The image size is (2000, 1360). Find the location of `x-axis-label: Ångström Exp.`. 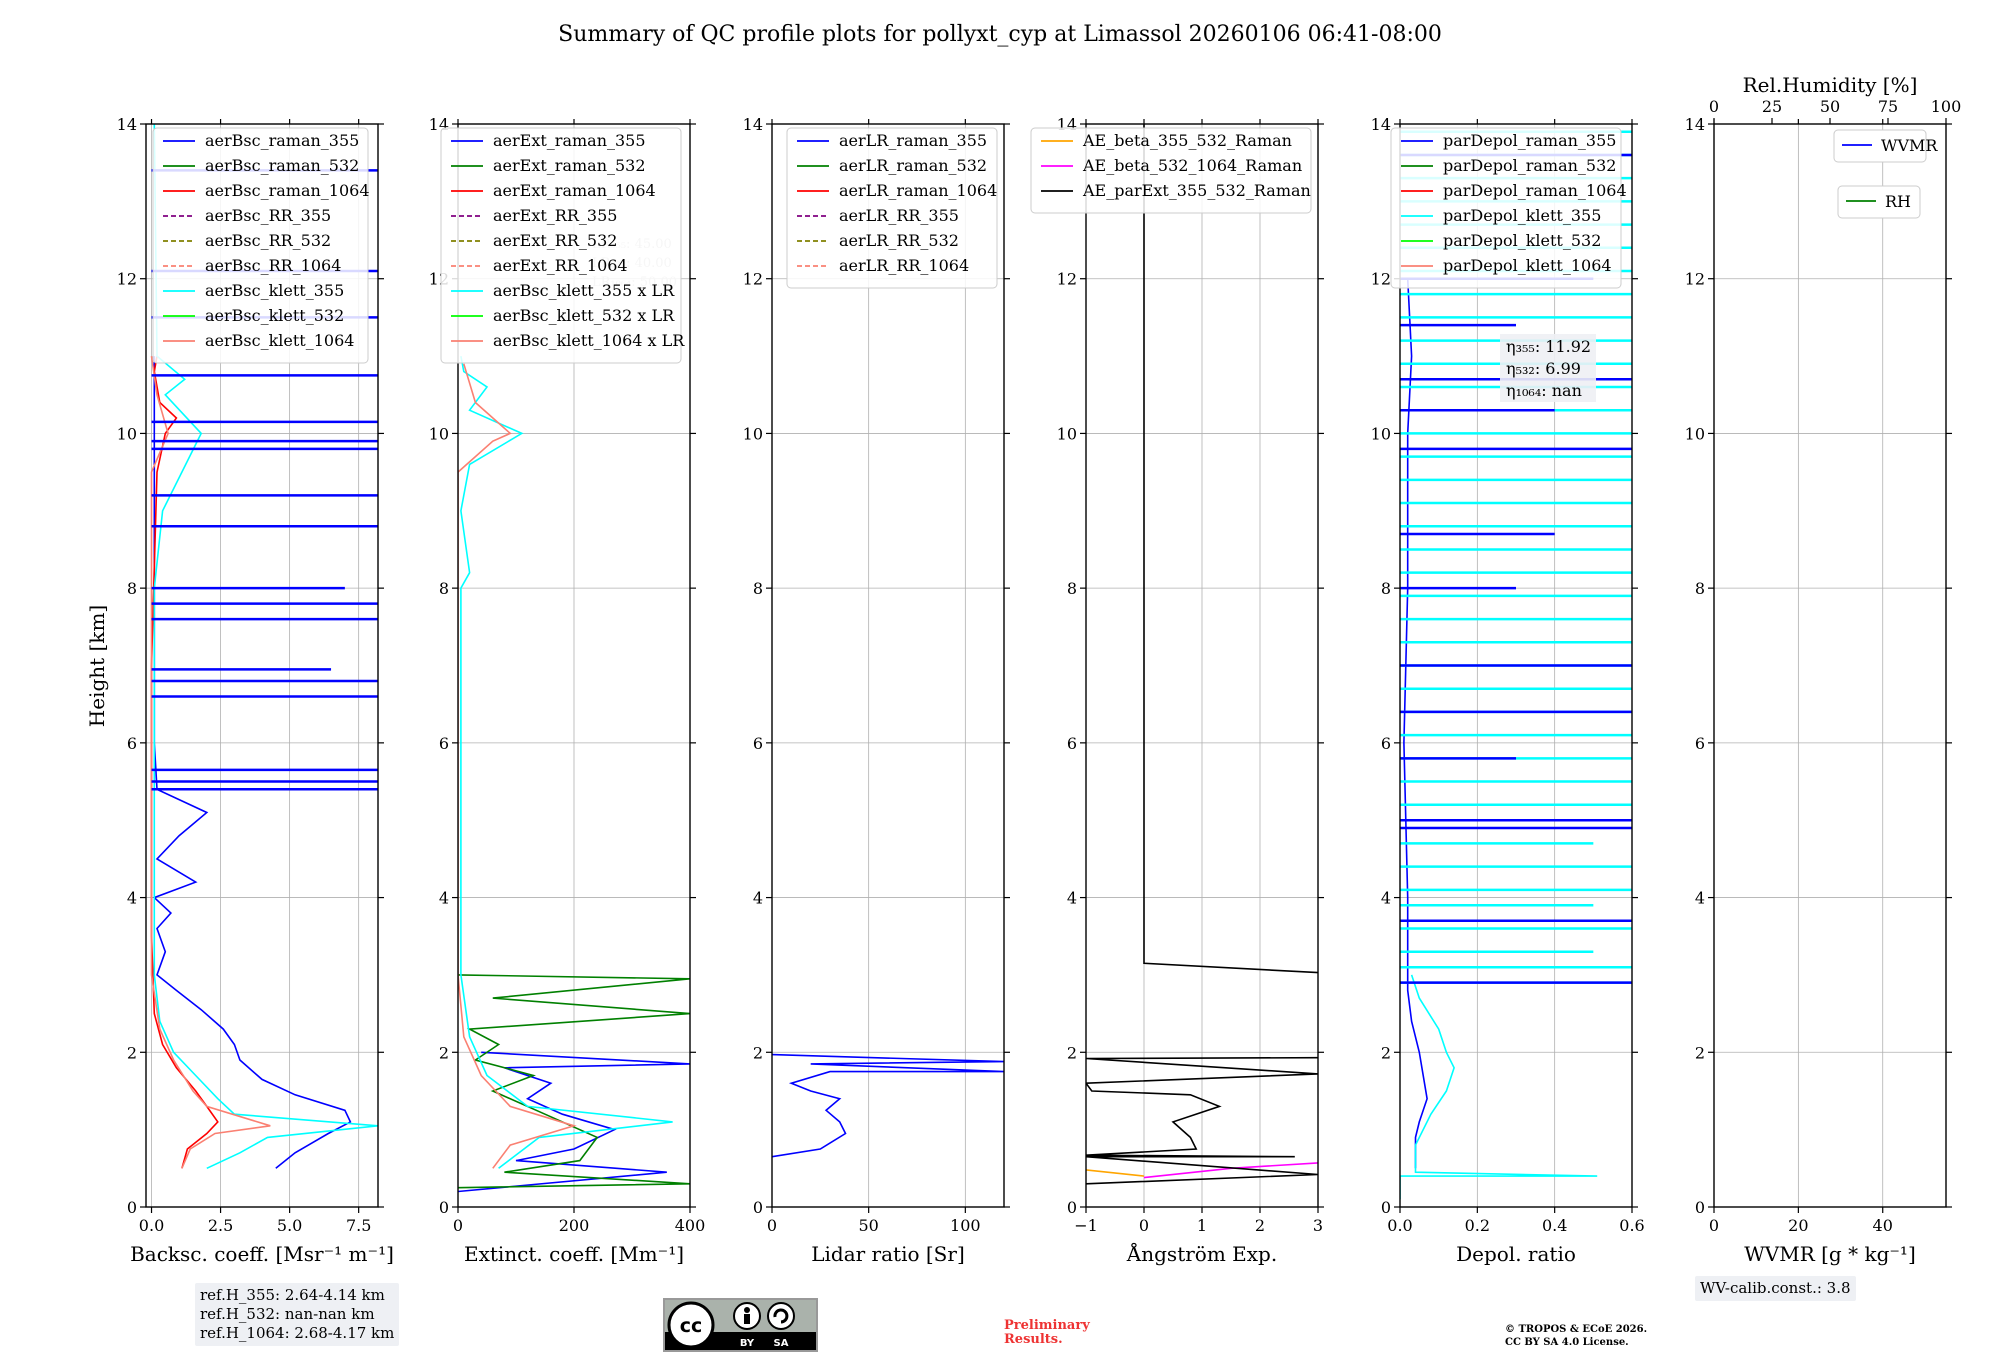

x-axis-label: Ångström Exp. is located at coordinates (1201, 1253).